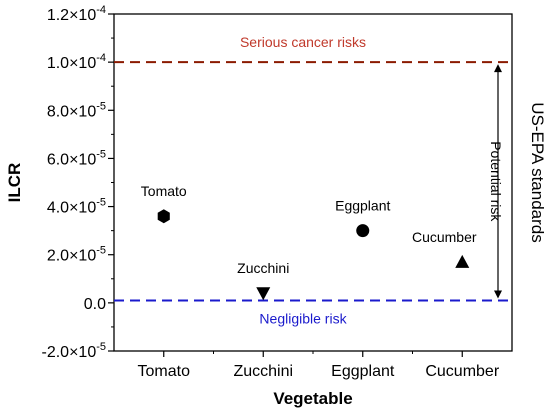 This screenshot has height=420, width=550. Describe the element at coordinates (537, 172) in the screenshot. I see `us-epa-standards-label: US-EPA standards` at that location.